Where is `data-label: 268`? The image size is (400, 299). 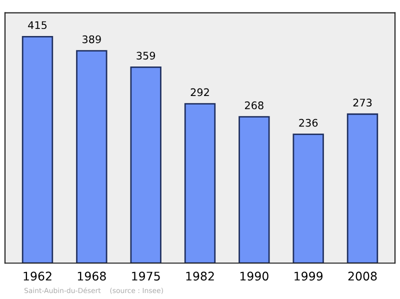
data-label: 268 is located at coordinates (254, 105).